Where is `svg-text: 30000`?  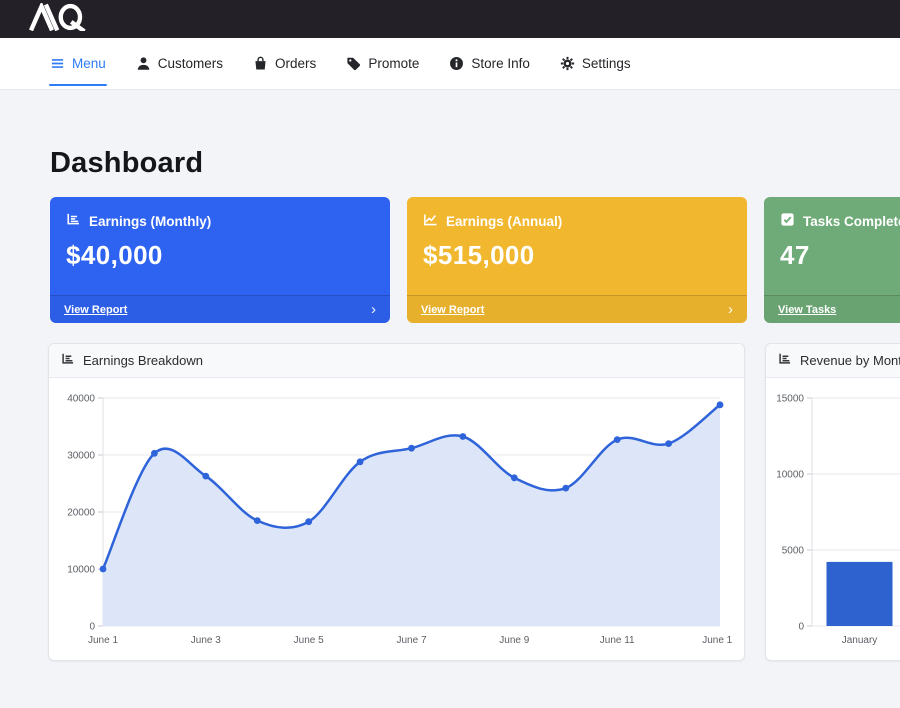 svg-text: 30000 is located at coordinates (81, 456).